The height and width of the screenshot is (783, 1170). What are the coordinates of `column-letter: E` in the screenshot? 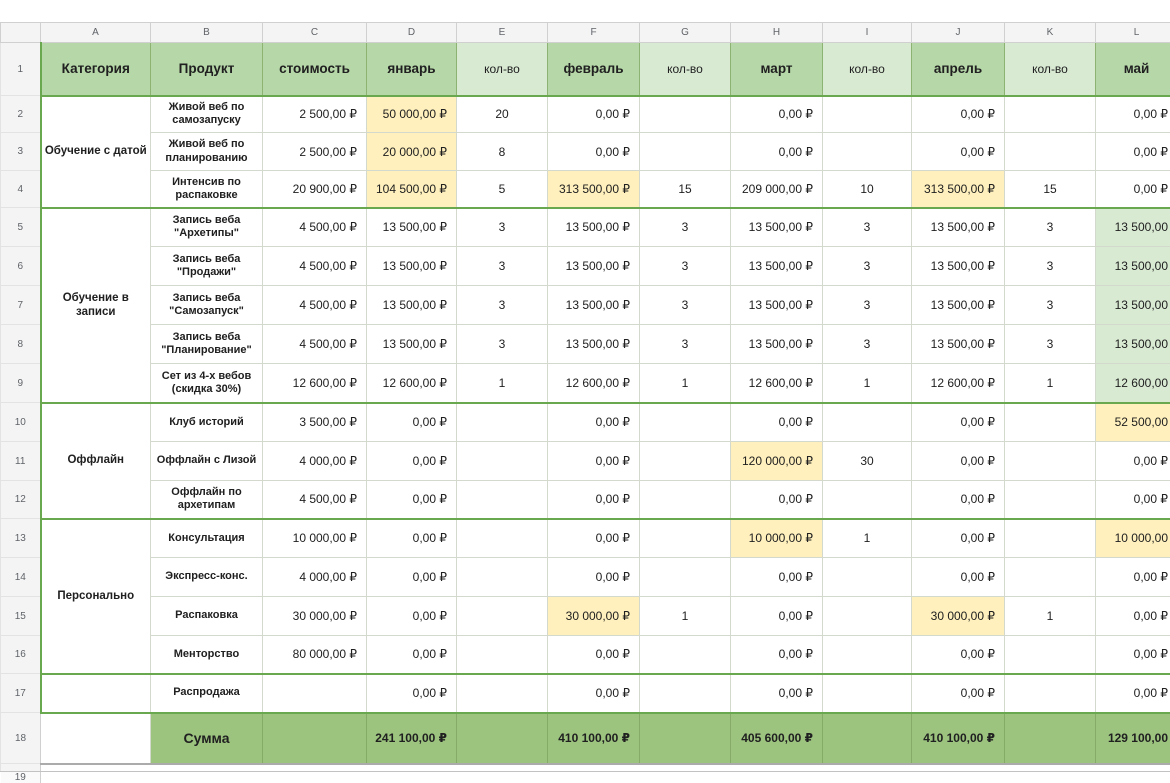 It's located at (502, 32).